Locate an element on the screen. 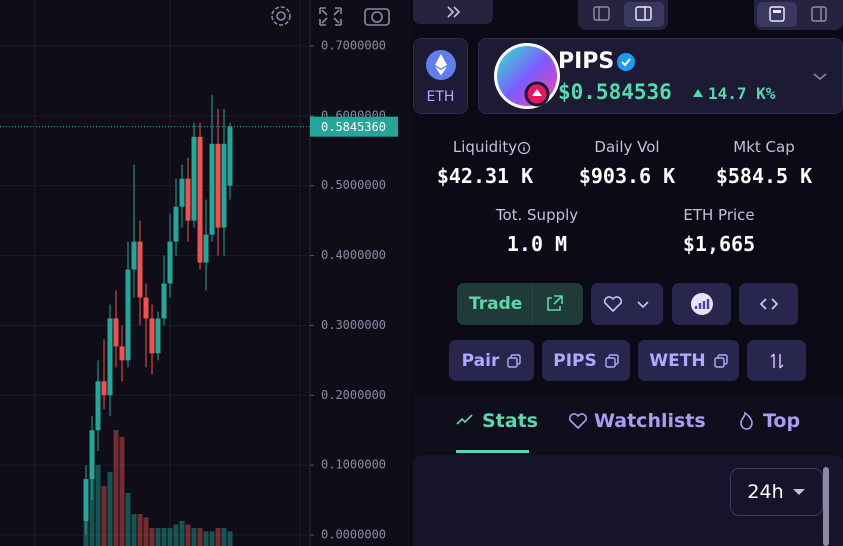 The width and height of the screenshot is (843, 546). y-tick-label: 0.5000000 is located at coordinates (353, 185).